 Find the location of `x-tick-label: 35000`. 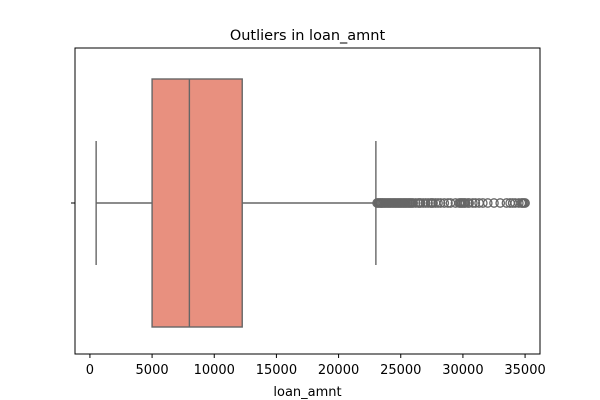

x-tick-label: 35000 is located at coordinates (524, 370).